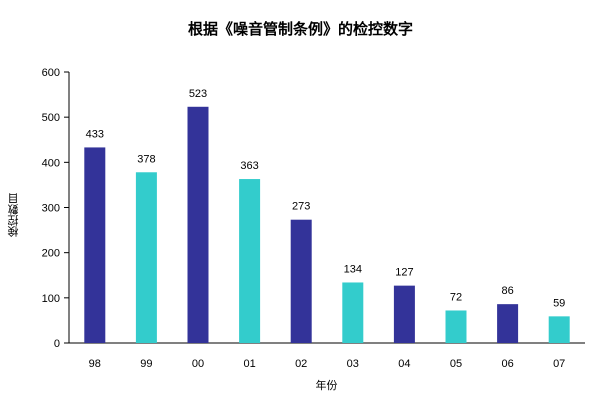 This screenshot has height=417, width=601. What do you see at coordinates (51, 163) in the screenshot?
I see `y-tick-label: 400` at bounding box center [51, 163].